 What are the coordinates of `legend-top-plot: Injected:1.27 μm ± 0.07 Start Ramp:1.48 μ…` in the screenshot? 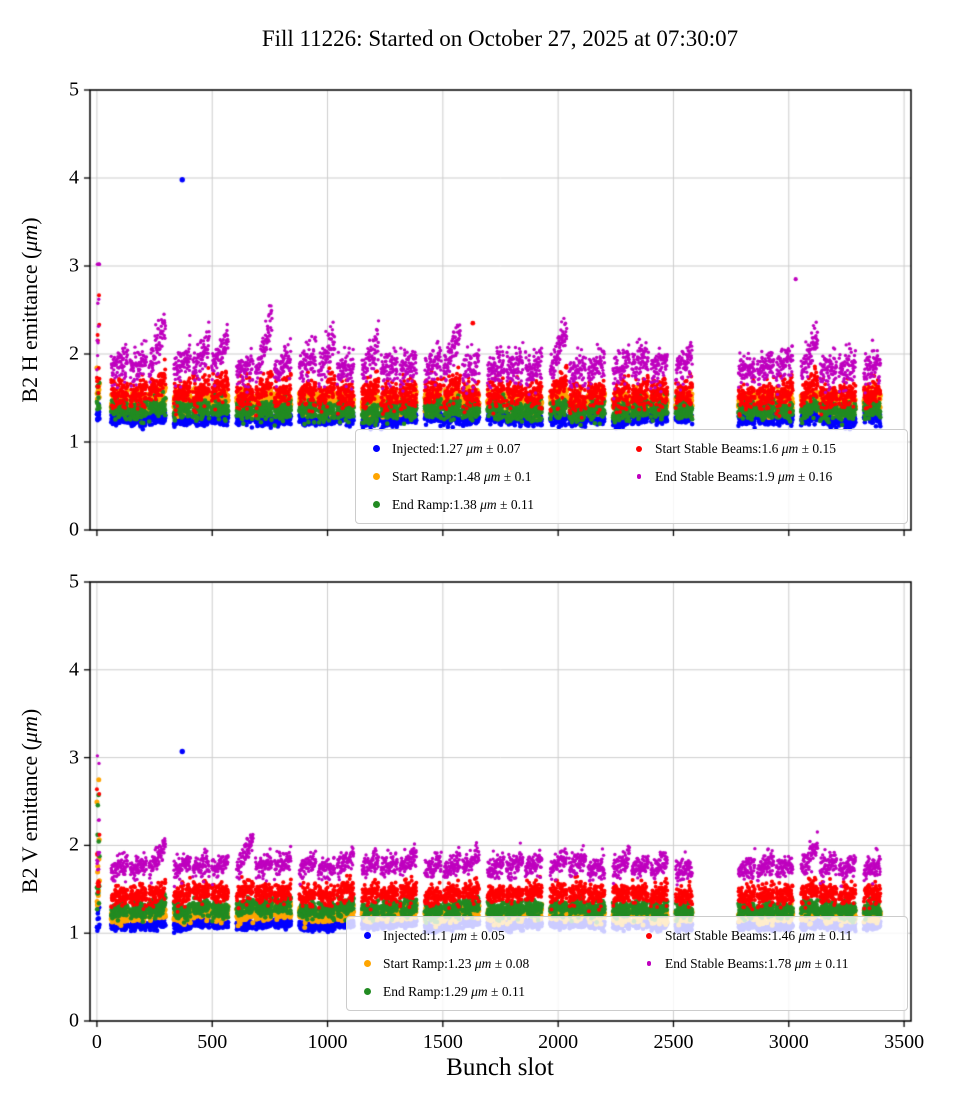 It's located at (631, 476).